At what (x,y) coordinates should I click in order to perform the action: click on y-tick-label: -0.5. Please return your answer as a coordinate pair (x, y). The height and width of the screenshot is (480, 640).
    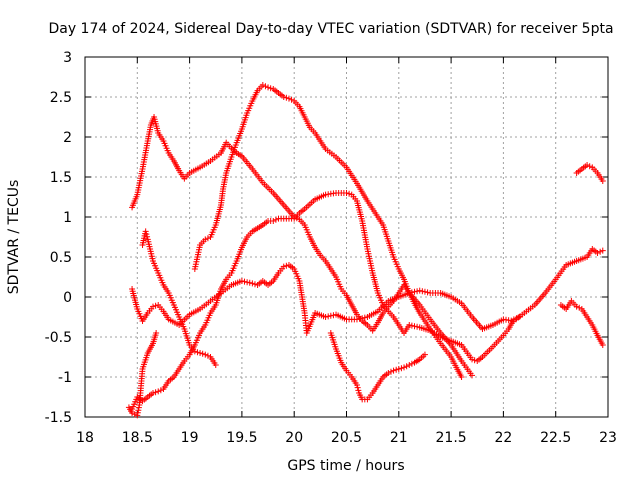
    Looking at the image, I should click on (58, 338).